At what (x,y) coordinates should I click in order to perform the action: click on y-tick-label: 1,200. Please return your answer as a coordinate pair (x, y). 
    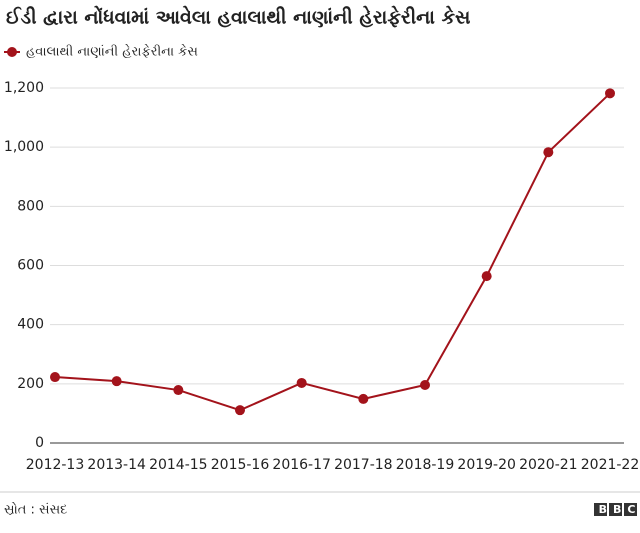
    Looking at the image, I should click on (24, 88).